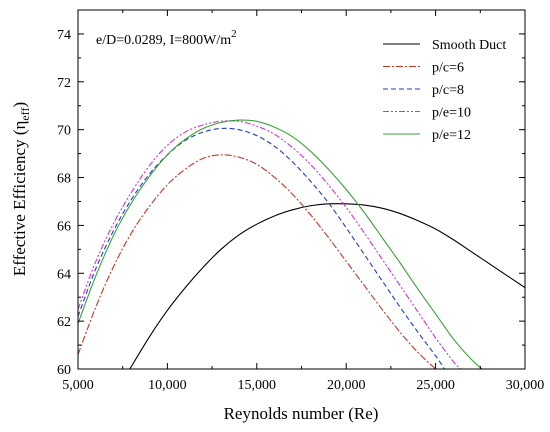 The height and width of the screenshot is (432, 550). Describe the element at coordinates (21, 189) in the screenshot. I see `y-axis-title: Effective Efficiency (ηeff)` at that location.